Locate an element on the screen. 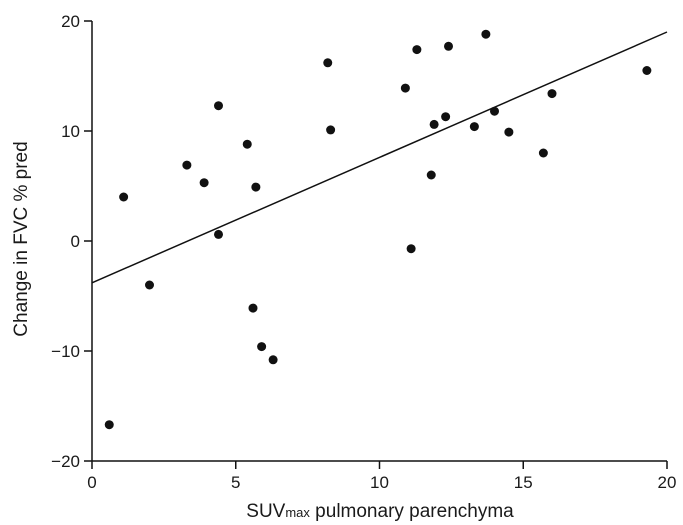  y-tick-label: 20 is located at coordinates (70, 21).